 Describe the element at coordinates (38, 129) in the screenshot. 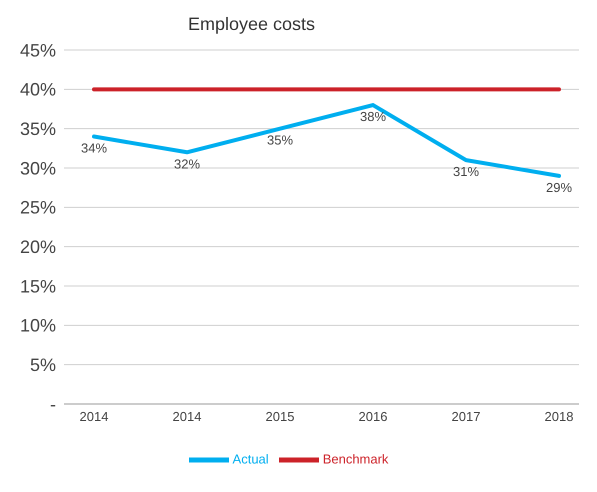

I see `y-tick-label: 35%` at that location.